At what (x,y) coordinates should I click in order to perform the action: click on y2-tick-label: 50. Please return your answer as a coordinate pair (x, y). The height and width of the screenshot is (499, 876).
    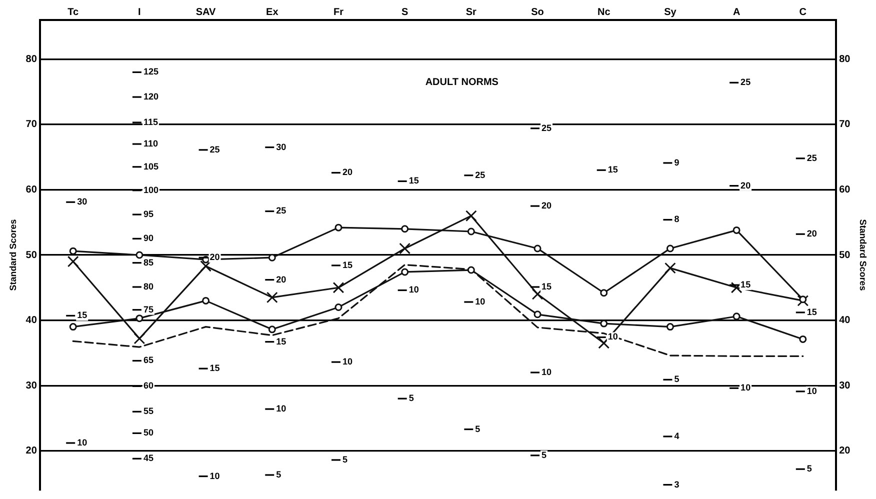
    Looking at the image, I should click on (845, 255).